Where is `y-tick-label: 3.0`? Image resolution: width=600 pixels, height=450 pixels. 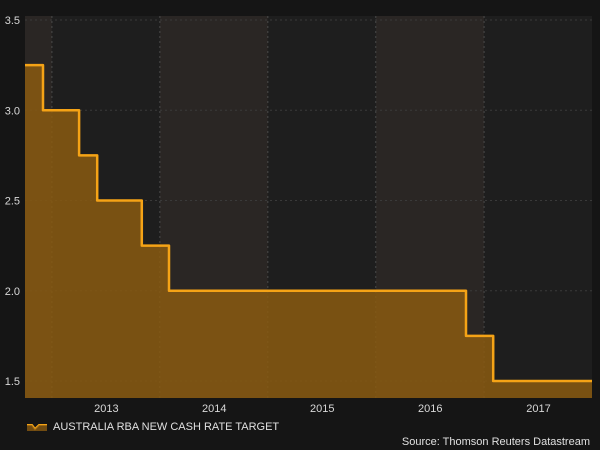 y-tick-label: 3.0 is located at coordinates (12, 111).